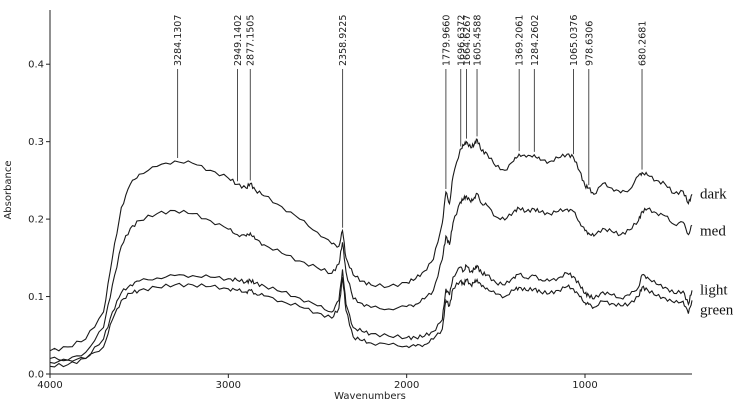 This screenshot has width=750, height=405. What do you see at coordinates (467, 40) in the screenshot?
I see `peak-label: 1664.6267` at bounding box center [467, 40].